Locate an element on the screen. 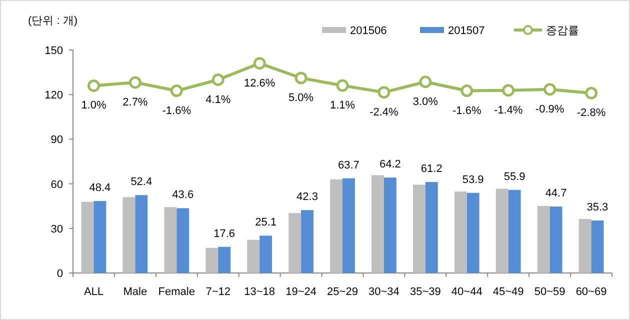 The width and height of the screenshot is (630, 320). data-label: 61.2 is located at coordinates (431, 169).